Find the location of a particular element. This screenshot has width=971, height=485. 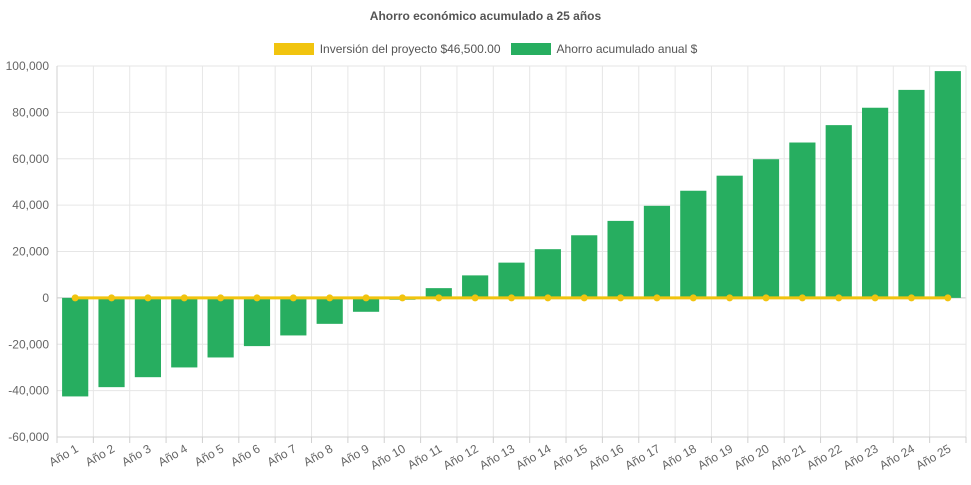

x-tick-label: Año 21 is located at coordinates (788, 456).